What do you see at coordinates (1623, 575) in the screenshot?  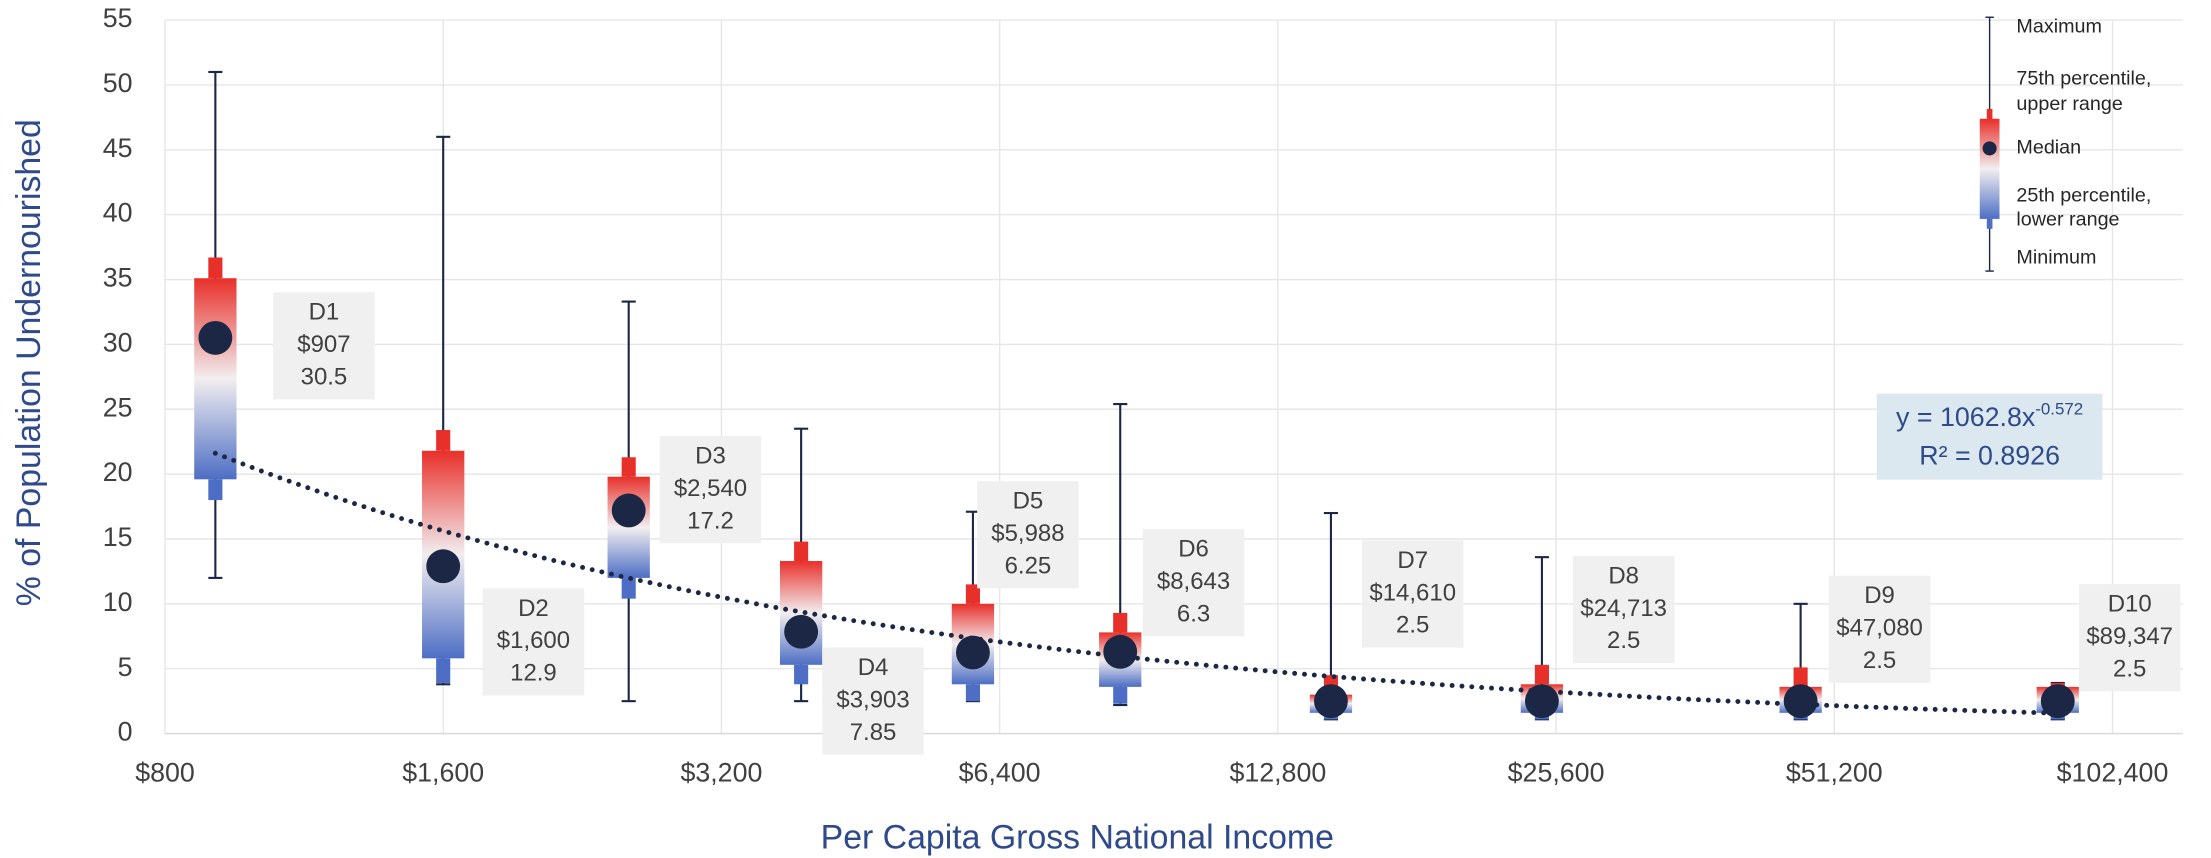 I see `decile-name: D8` at bounding box center [1623, 575].